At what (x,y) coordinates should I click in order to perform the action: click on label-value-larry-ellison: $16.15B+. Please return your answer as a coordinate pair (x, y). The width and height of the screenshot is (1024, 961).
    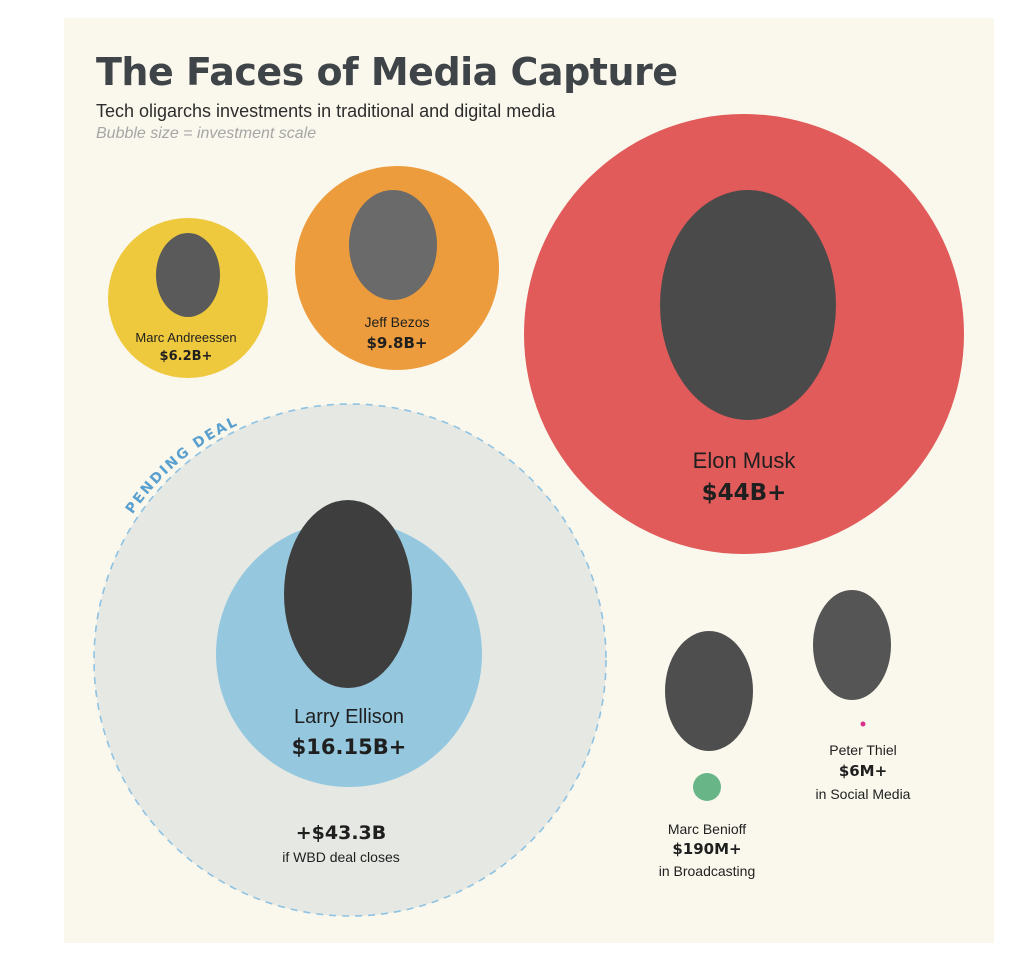
    Looking at the image, I should click on (349, 747).